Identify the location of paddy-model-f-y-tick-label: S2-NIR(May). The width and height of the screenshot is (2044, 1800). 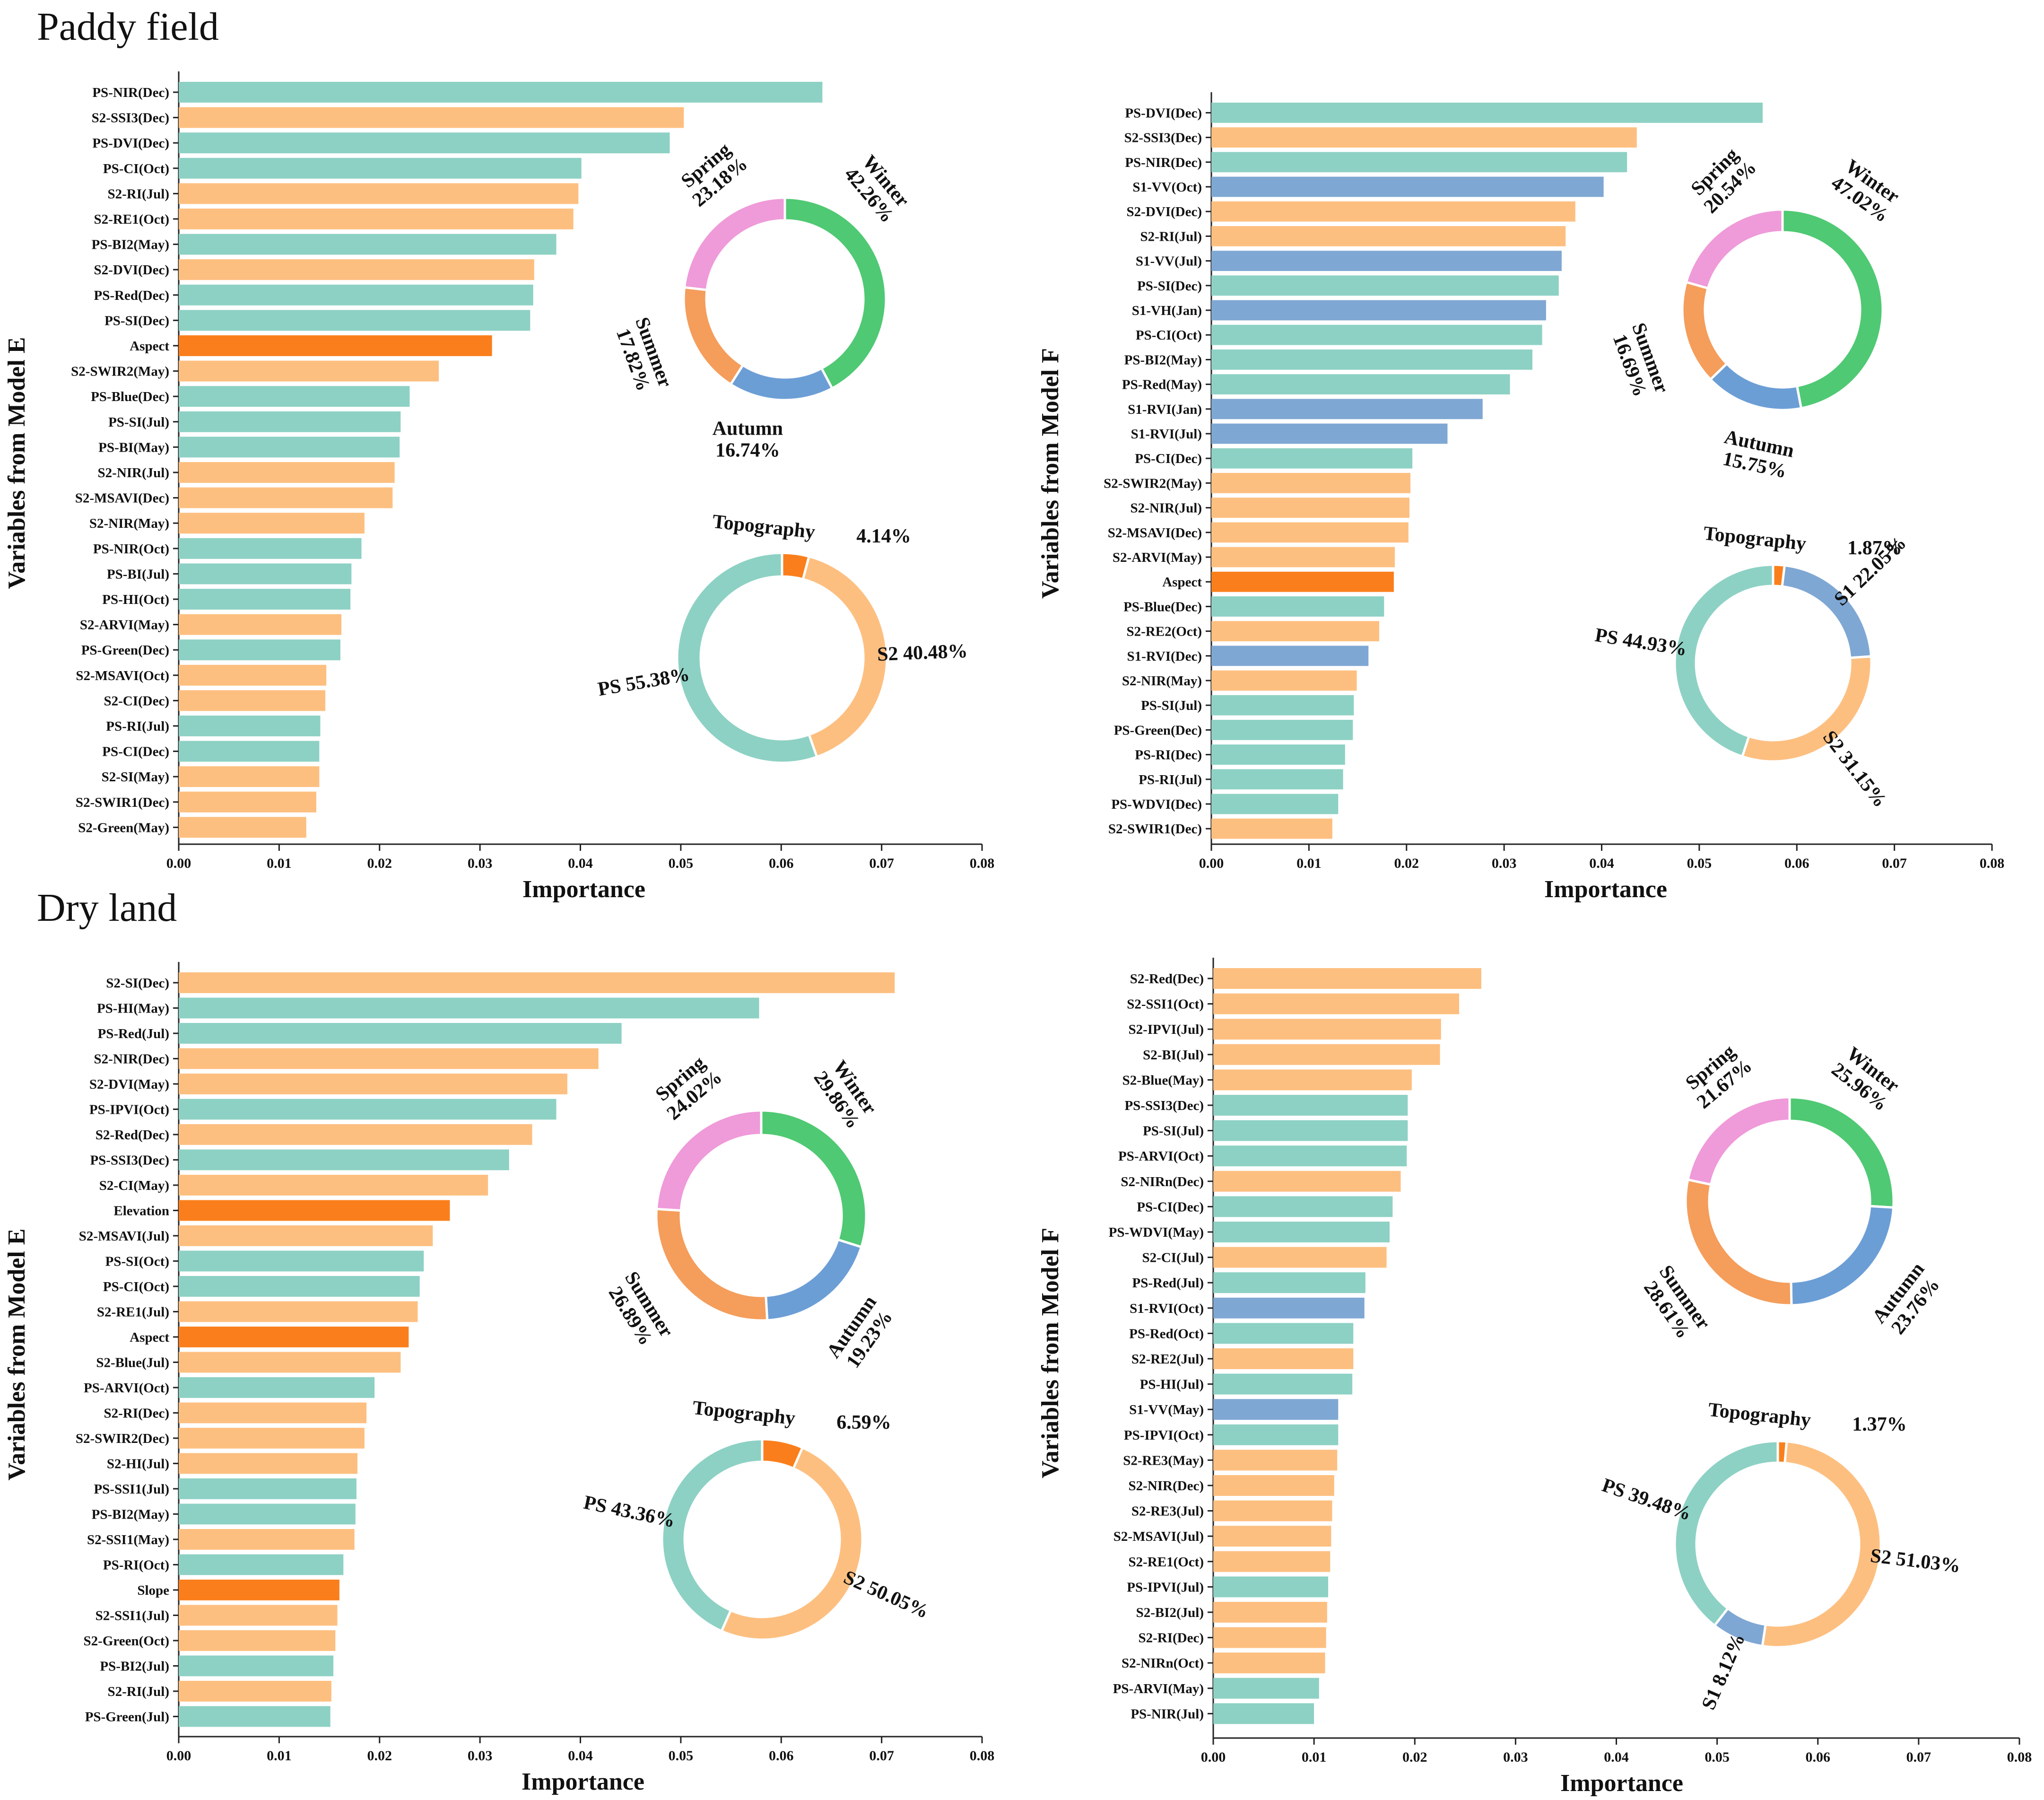
(1162, 681).